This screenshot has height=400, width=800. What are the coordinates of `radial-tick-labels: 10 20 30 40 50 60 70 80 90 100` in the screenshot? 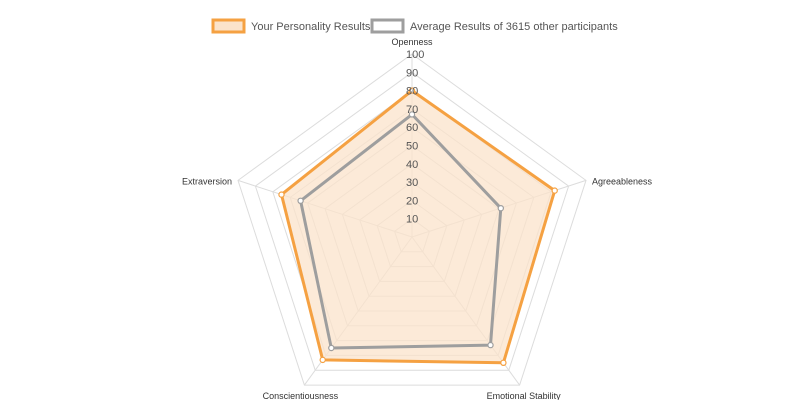 It's located at (415, 137).